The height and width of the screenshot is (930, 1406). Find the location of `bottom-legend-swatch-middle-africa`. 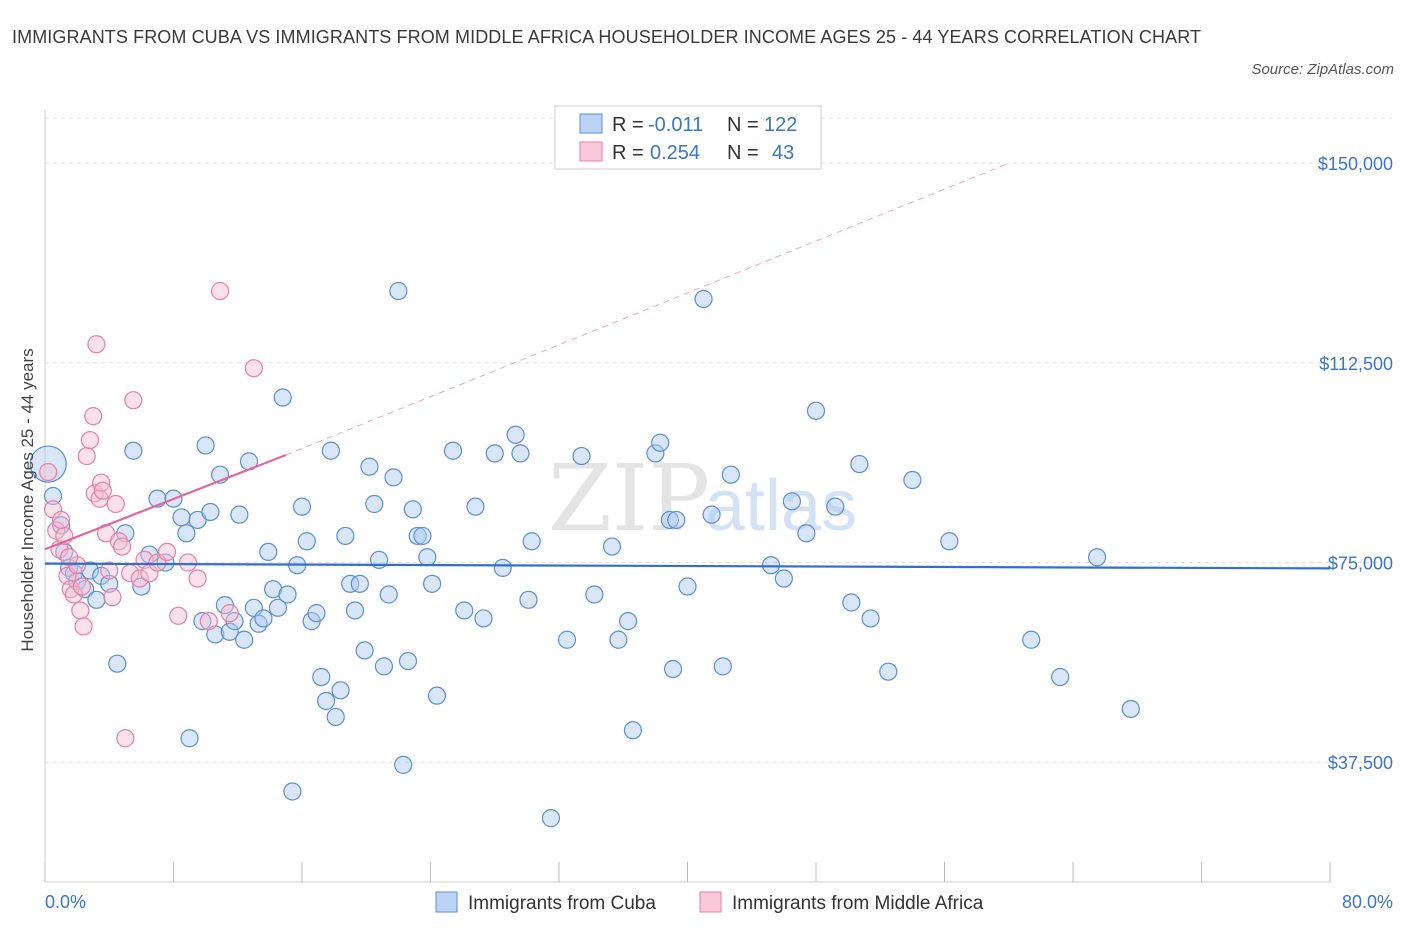

bottom-legend-swatch-middle-africa is located at coordinates (710, 902).